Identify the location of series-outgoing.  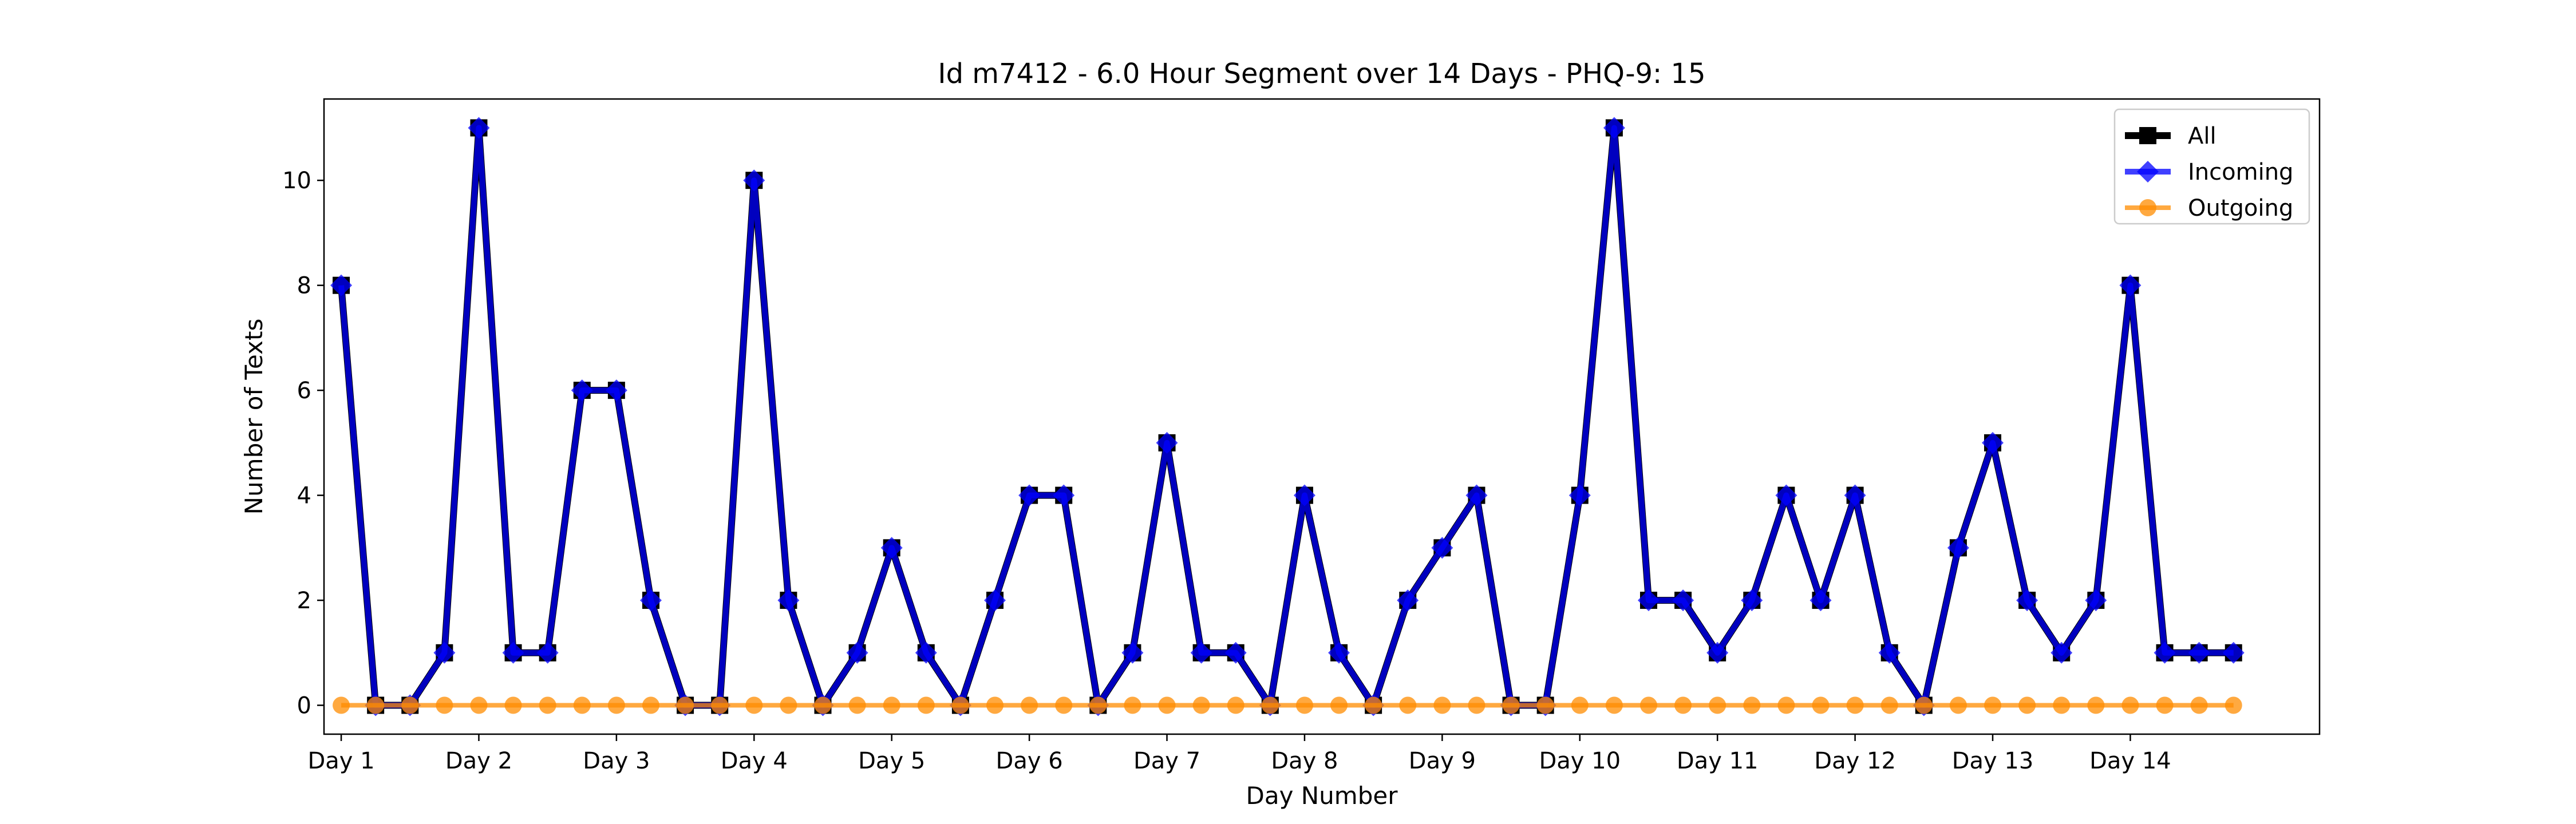
(1287, 705).